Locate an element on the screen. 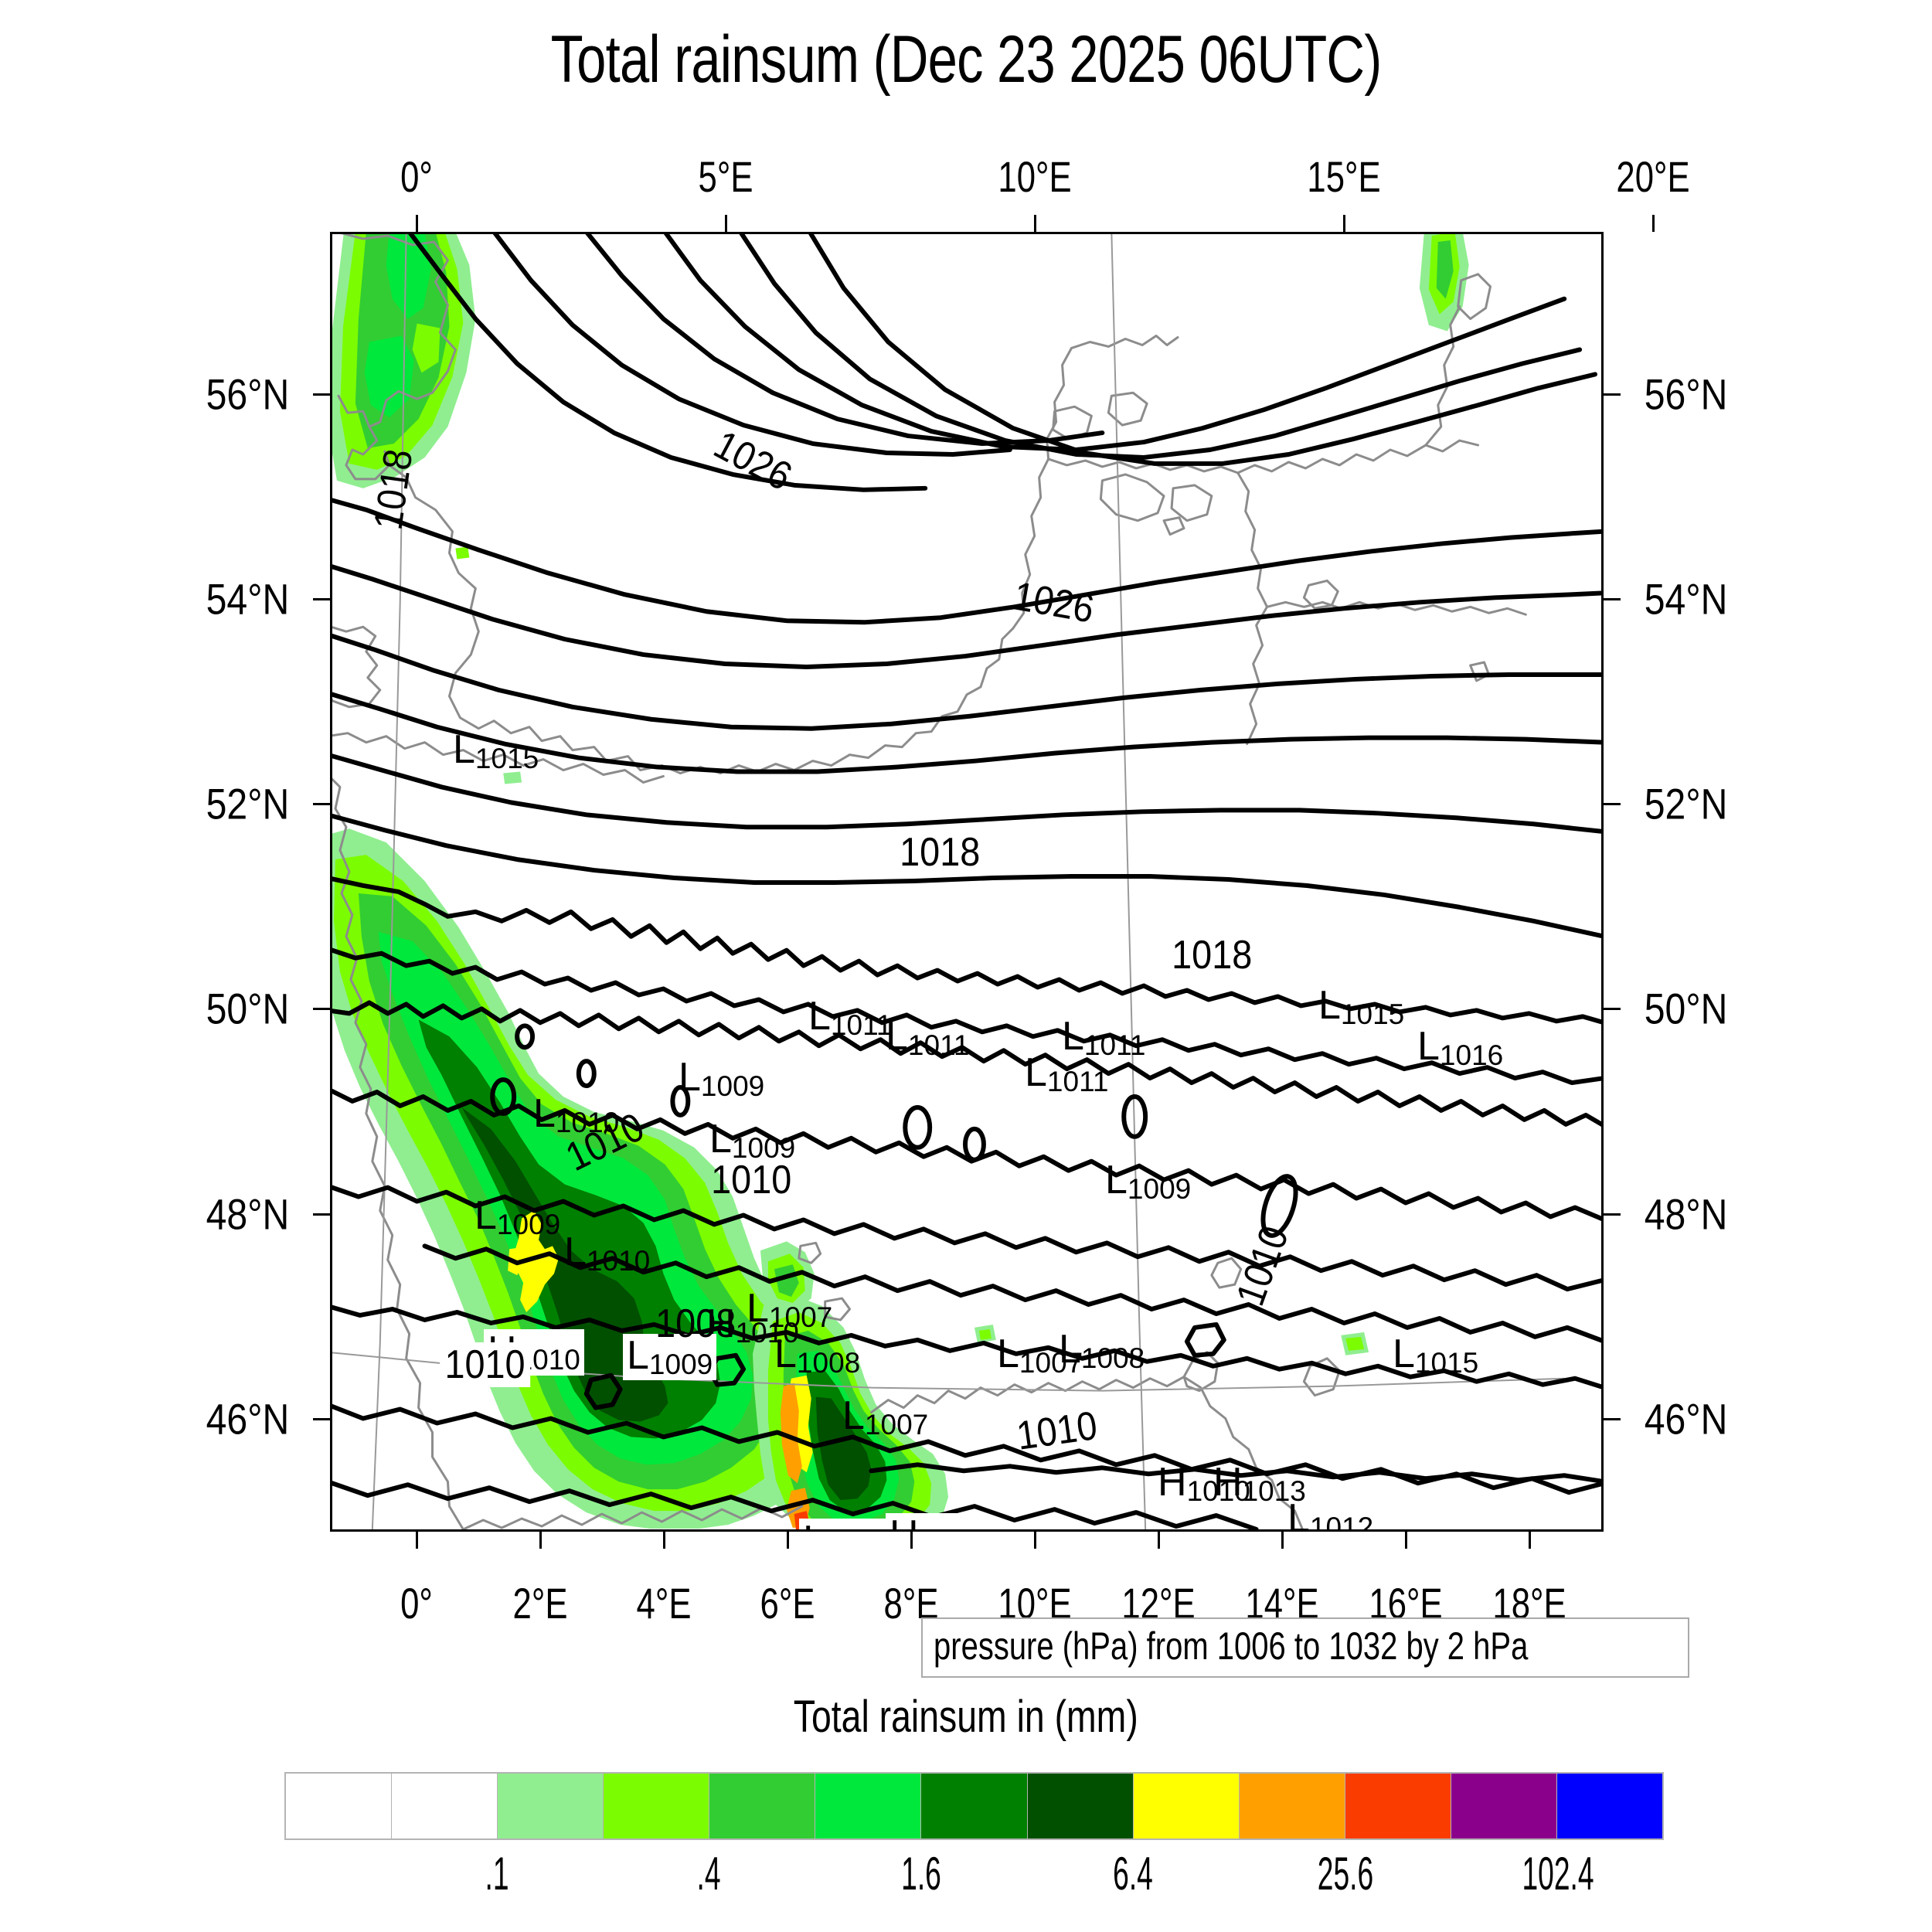 Image resolution: width=1932 pixels, height=1932 pixels. contour-value-label: 1008 is located at coordinates (695, 1324).